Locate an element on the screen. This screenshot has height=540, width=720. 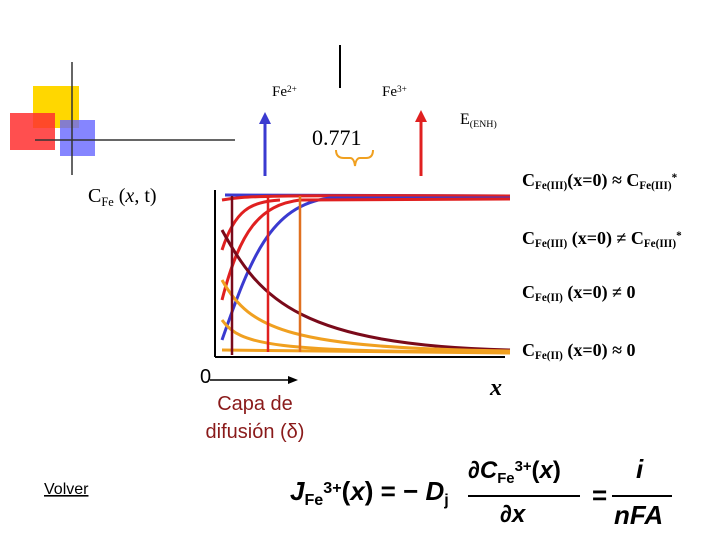
potential-label: 0.771 is located at coordinates (337, 137).